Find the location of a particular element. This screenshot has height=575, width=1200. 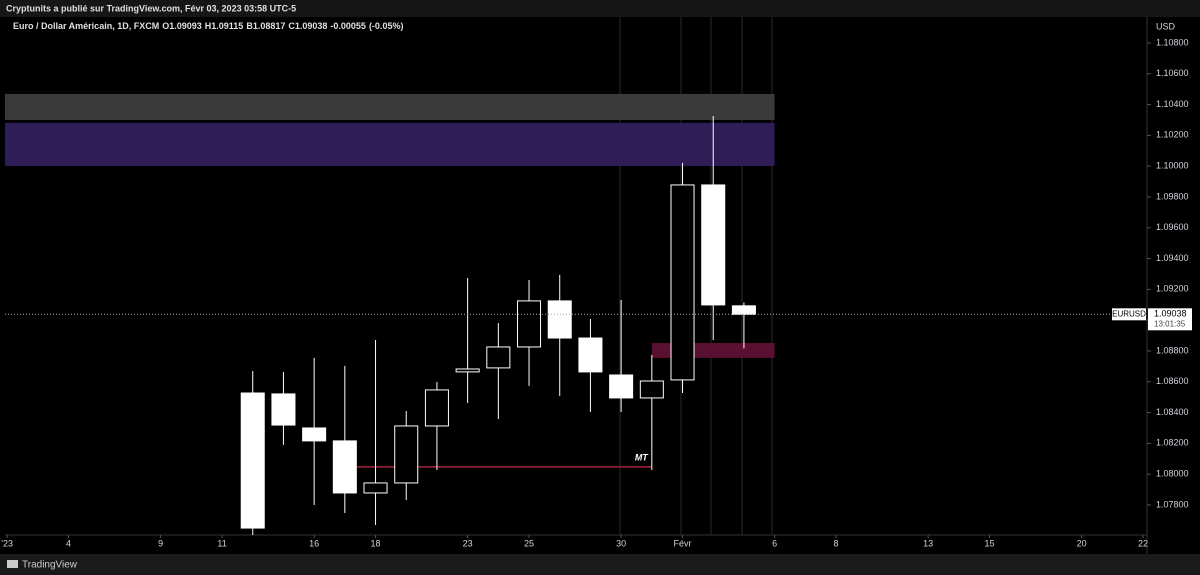

y-tick-label: 1.10600 is located at coordinates (1172, 73).